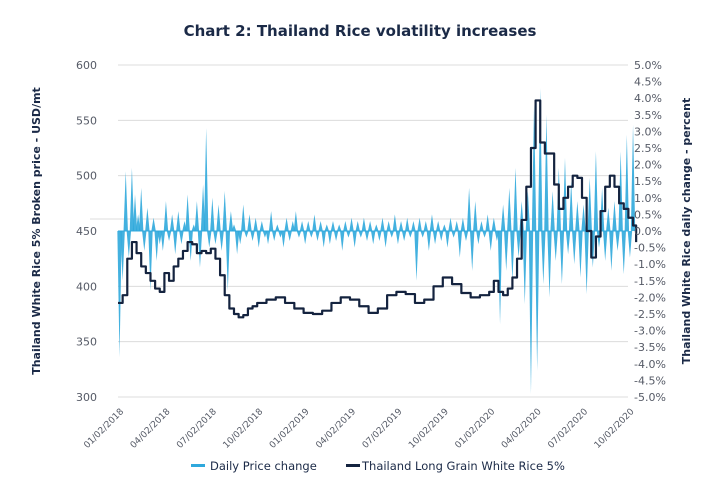 The width and height of the screenshot is (720, 500). Describe the element at coordinates (648, 165) in the screenshot. I see `right-tick-label: 2.0%` at that location.